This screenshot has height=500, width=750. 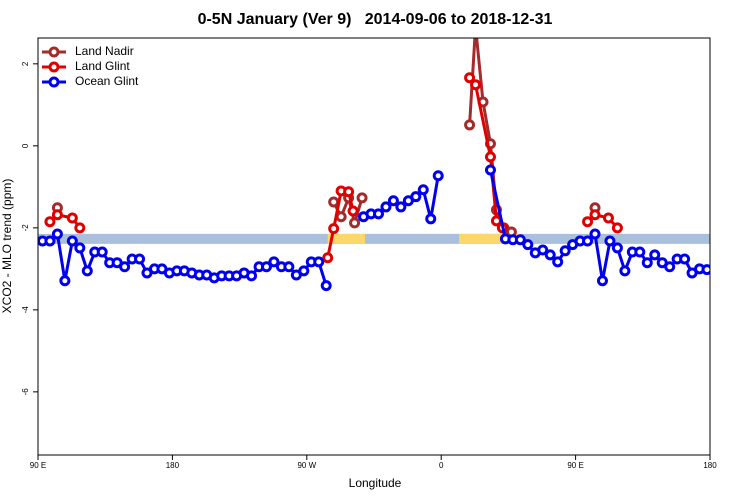 What do you see at coordinates (25, 310) in the screenshot?
I see `y-tick-label: -4` at bounding box center [25, 310].